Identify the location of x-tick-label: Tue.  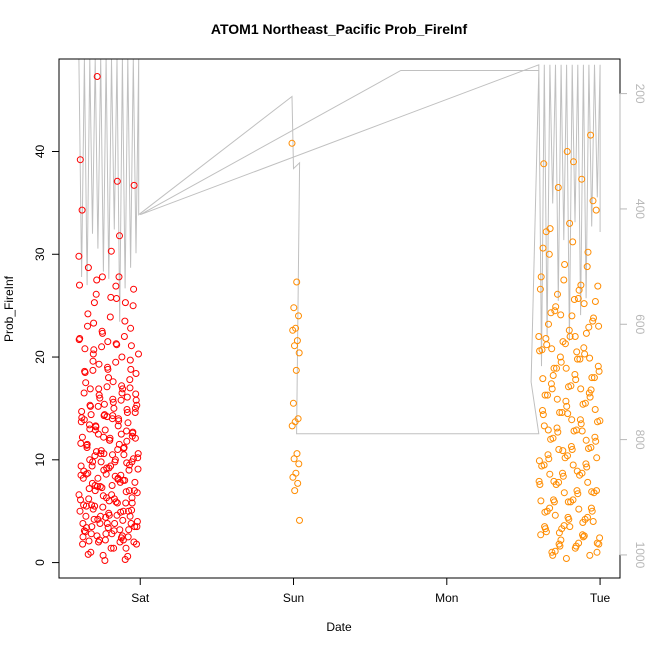
(600, 598).